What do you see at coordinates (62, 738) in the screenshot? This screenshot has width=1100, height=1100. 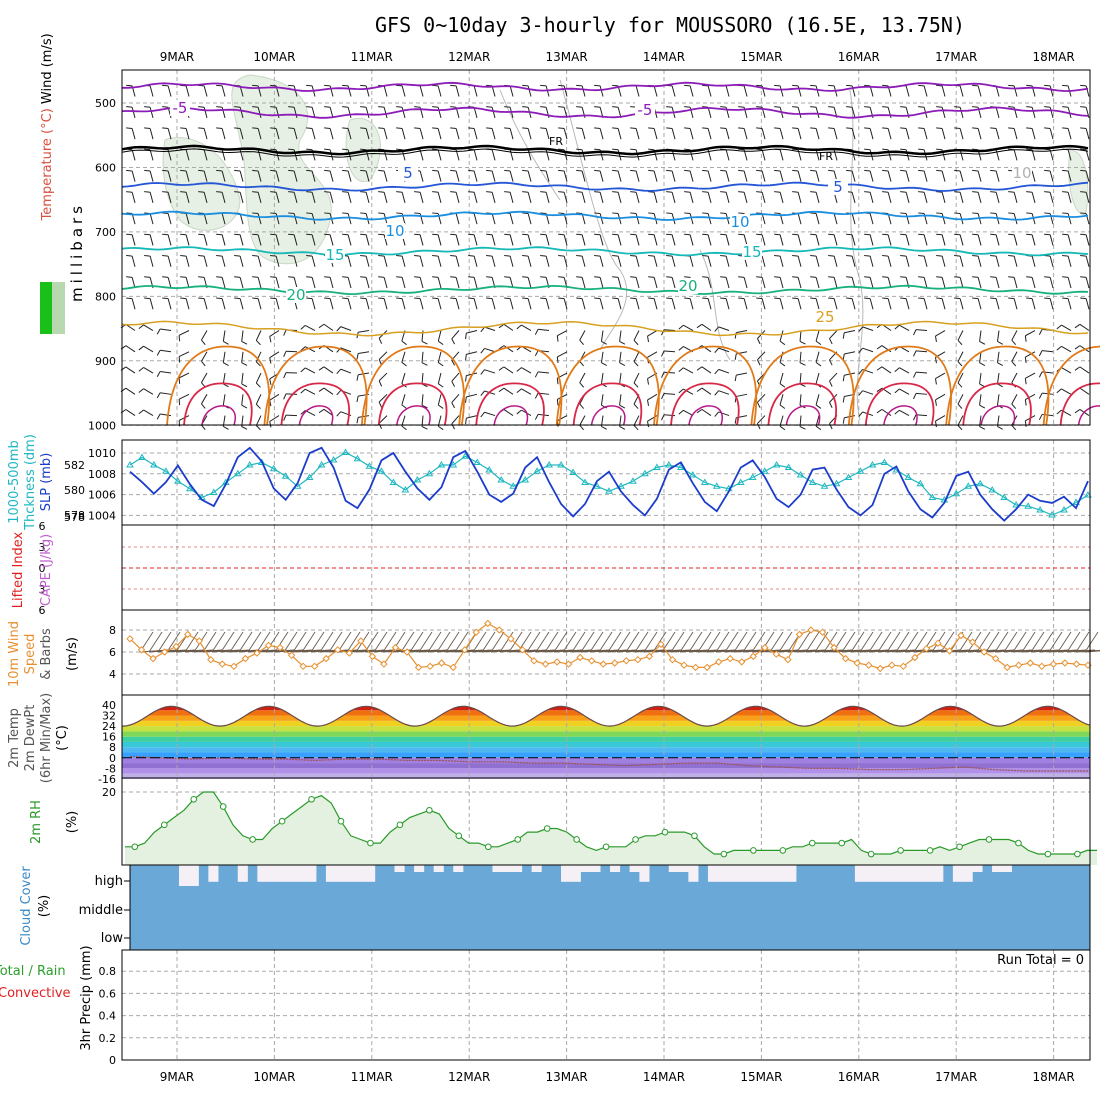 I see `temp2m-label-4: (°C)` at bounding box center [62, 738].